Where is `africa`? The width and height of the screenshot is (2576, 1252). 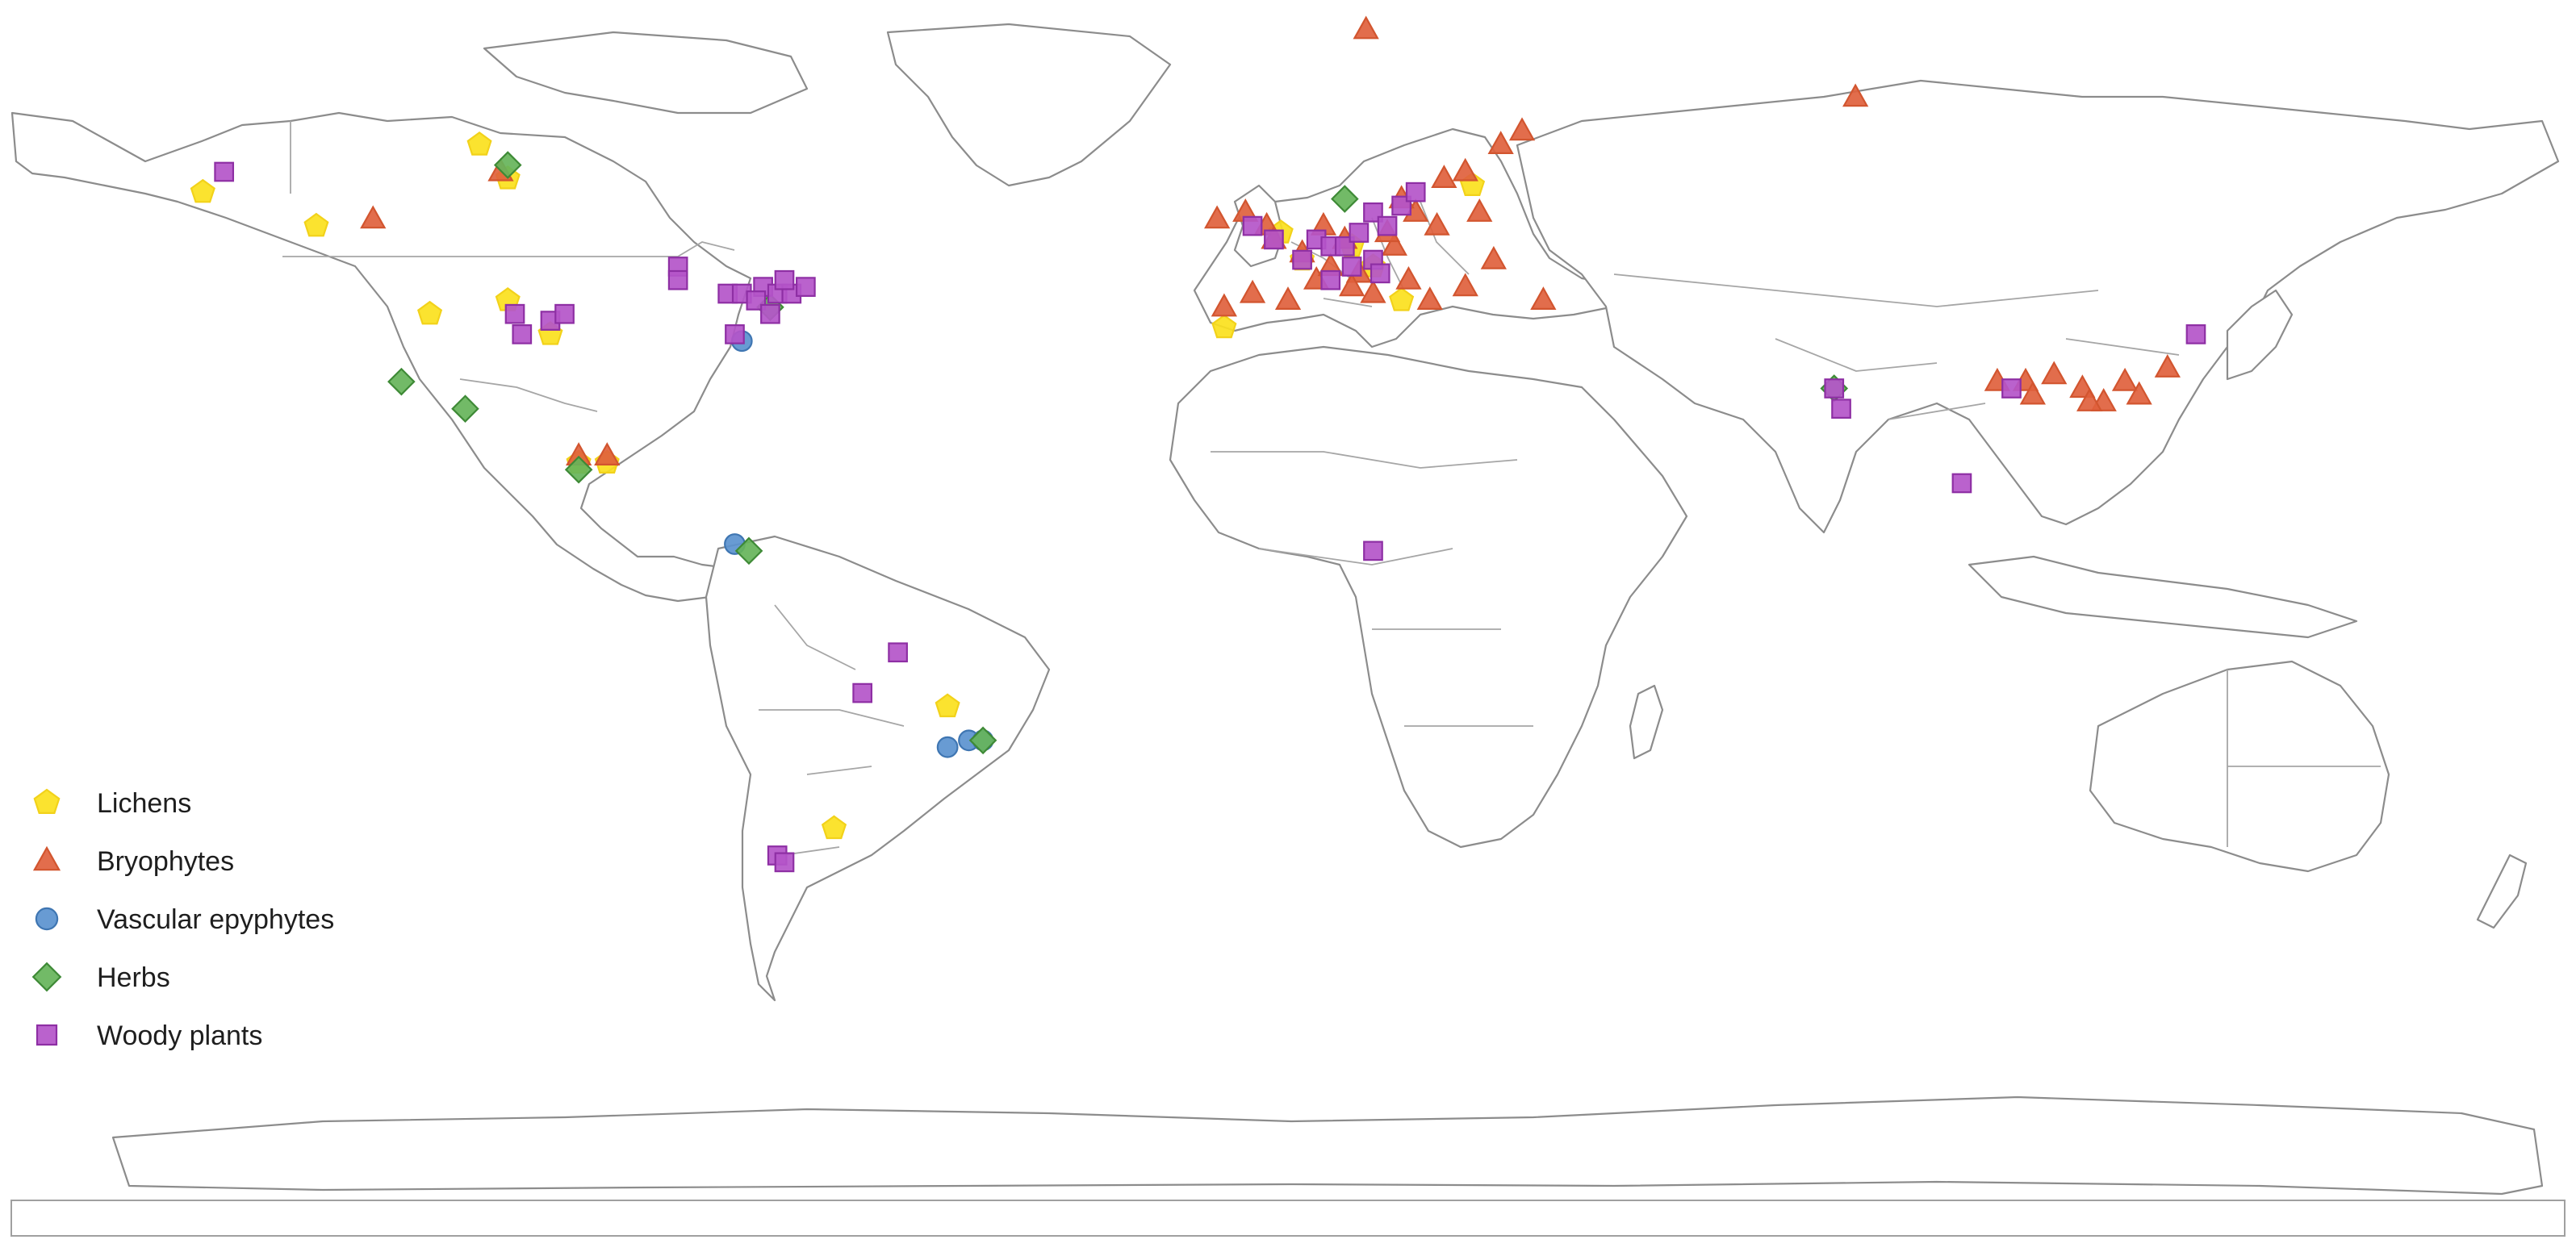
africa is located at coordinates (1428, 597).